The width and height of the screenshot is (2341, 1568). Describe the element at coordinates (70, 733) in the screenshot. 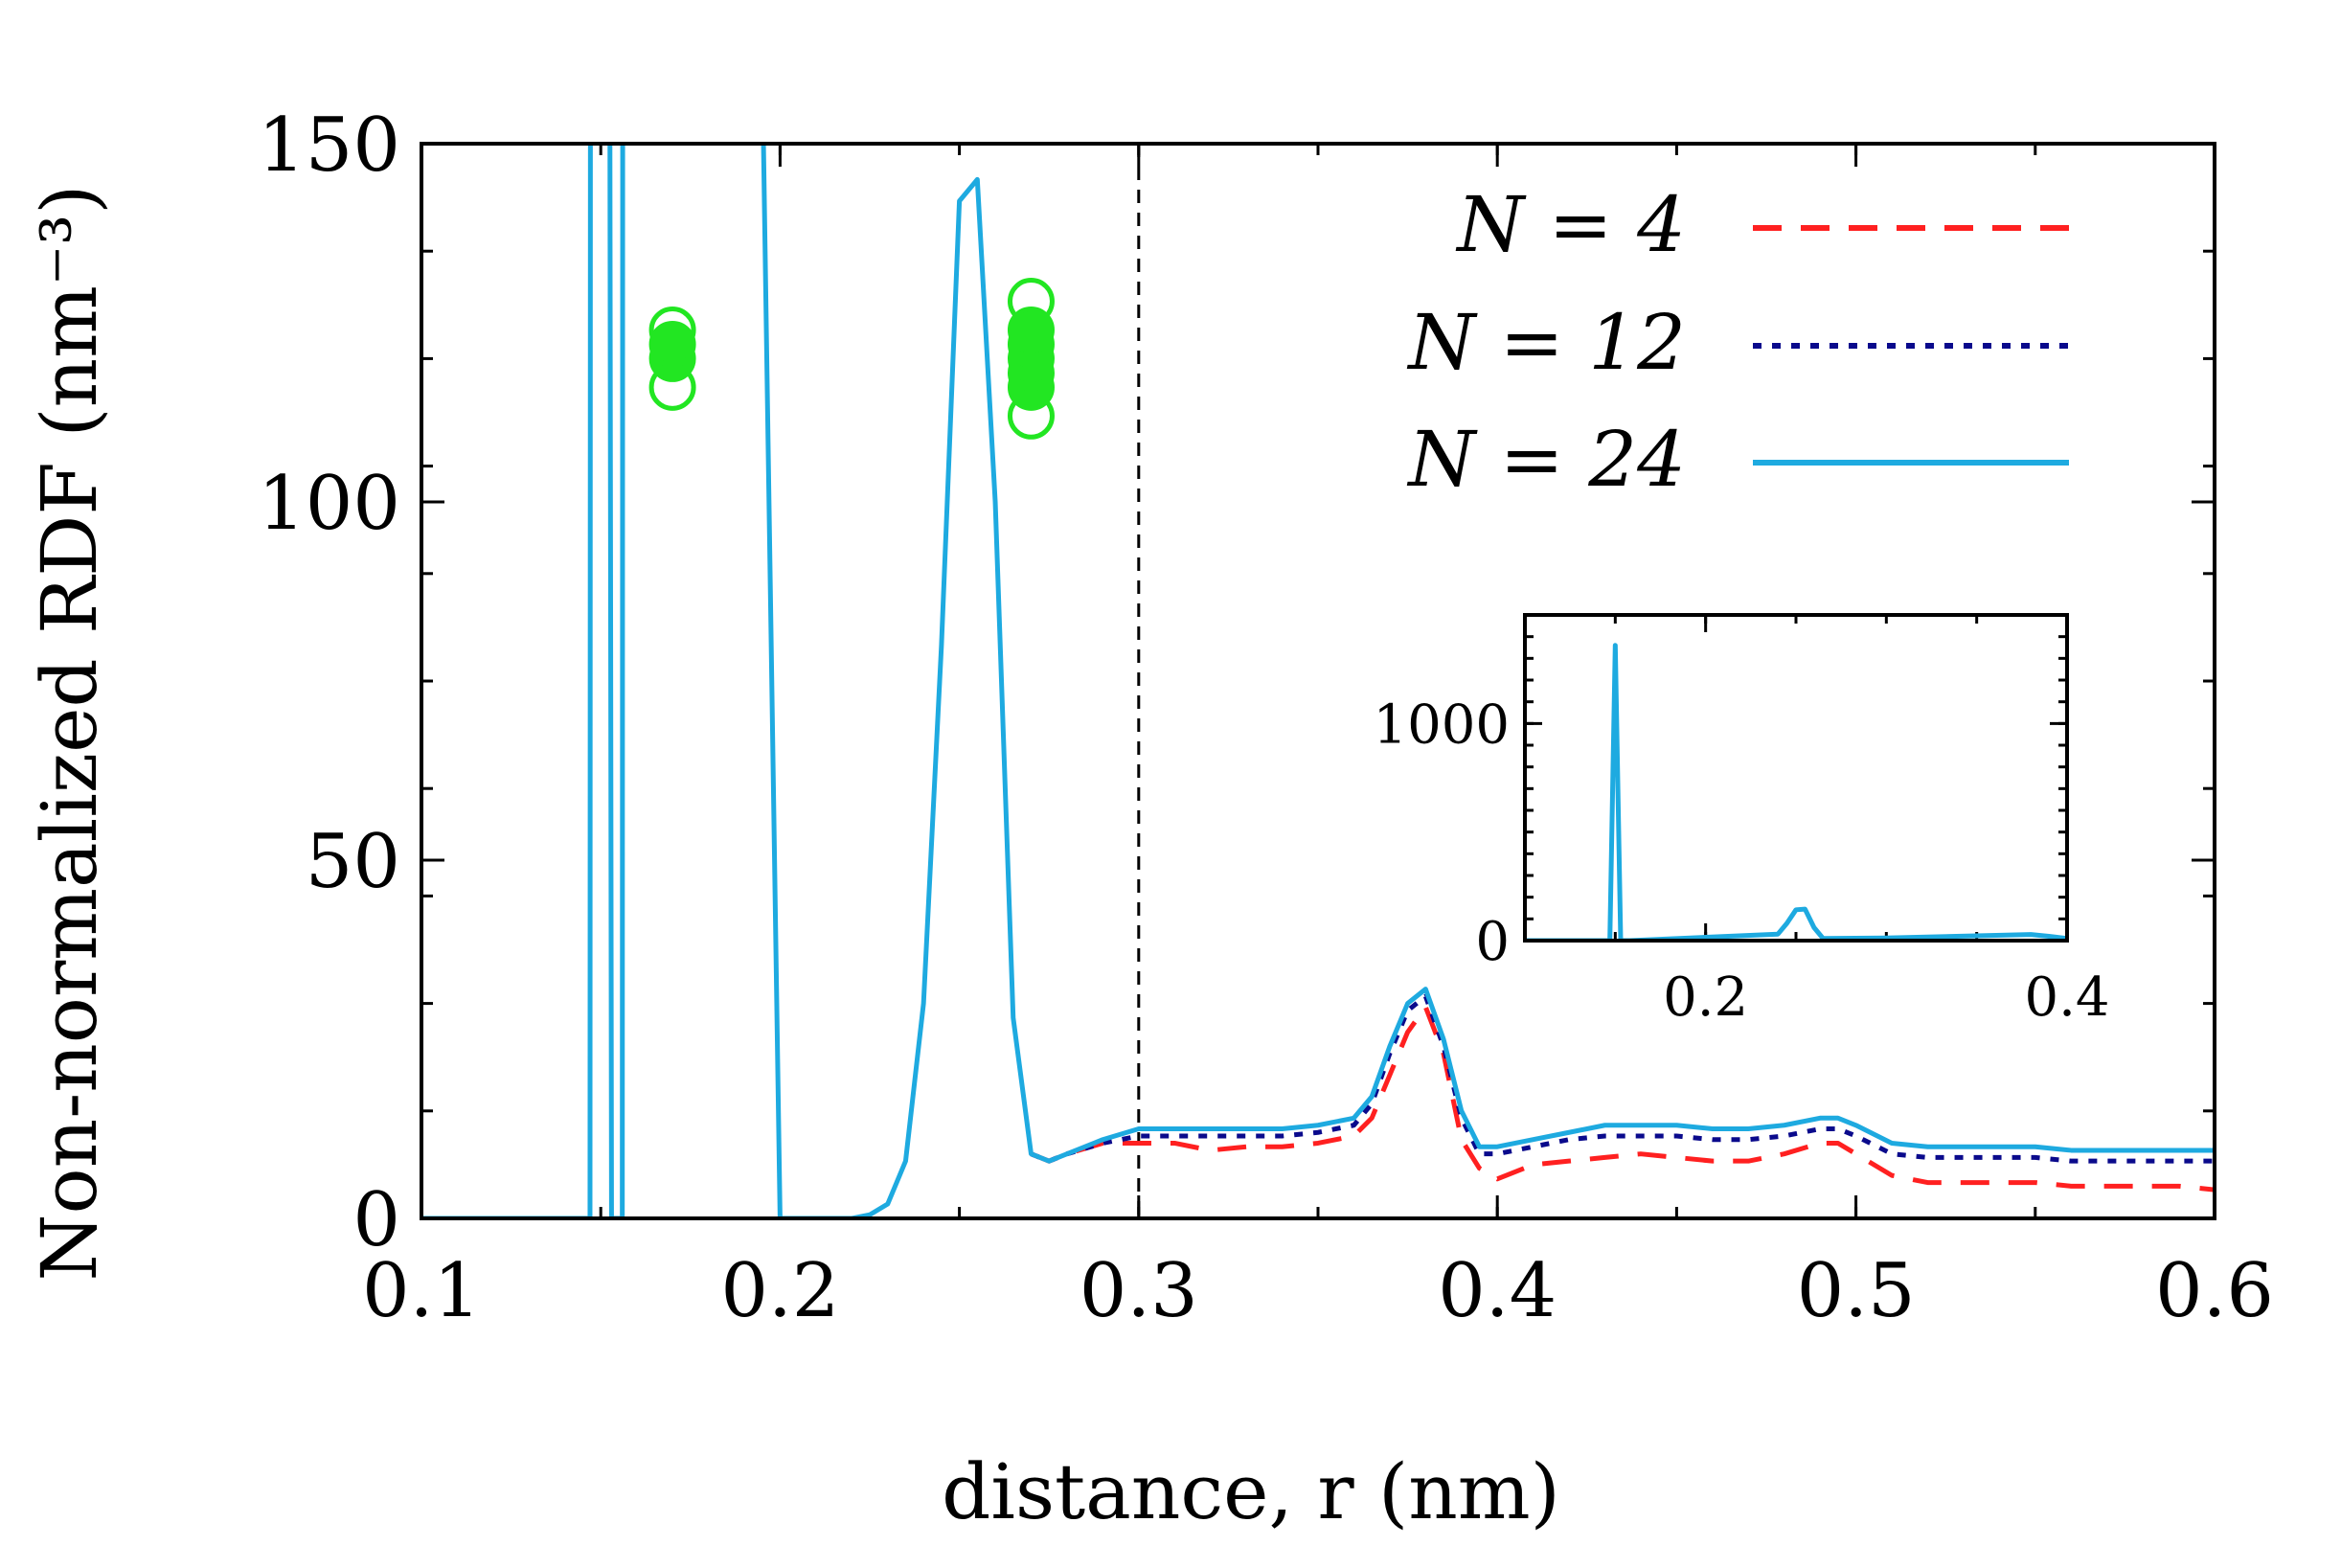

I see `y-axis-label: Non-normalized RDF (nm⁻³)` at that location.